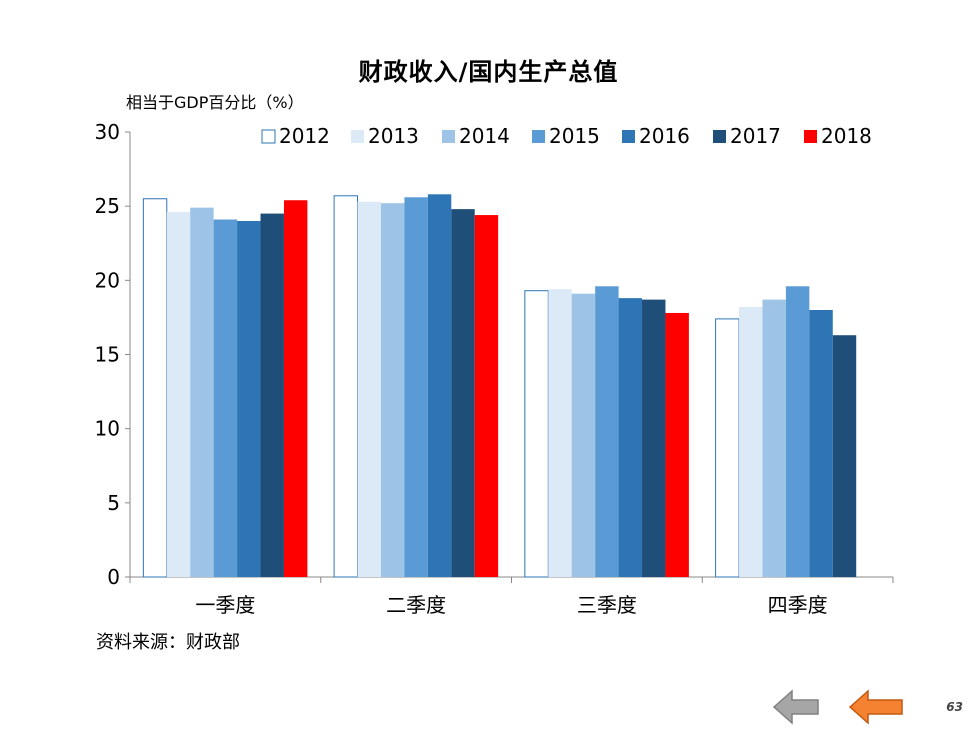  What do you see at coordinates (107, 280) in the screenshot?
I see `y-tick-label: 20` at bounding box center [107, 280].